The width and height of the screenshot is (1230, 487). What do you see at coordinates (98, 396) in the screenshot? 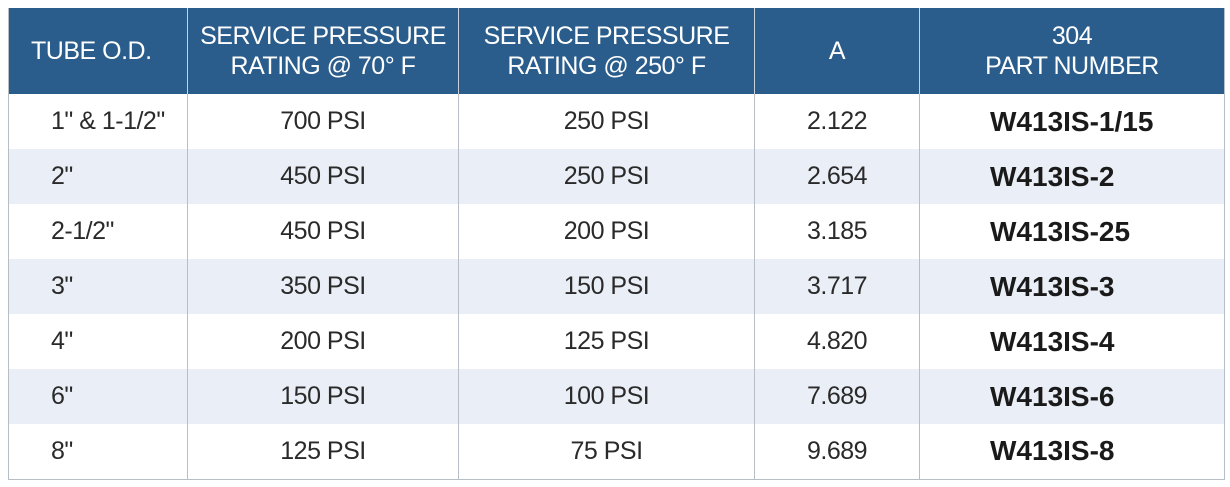
I see `cell-tube-od: 6"` at bounding box center [98, 396].